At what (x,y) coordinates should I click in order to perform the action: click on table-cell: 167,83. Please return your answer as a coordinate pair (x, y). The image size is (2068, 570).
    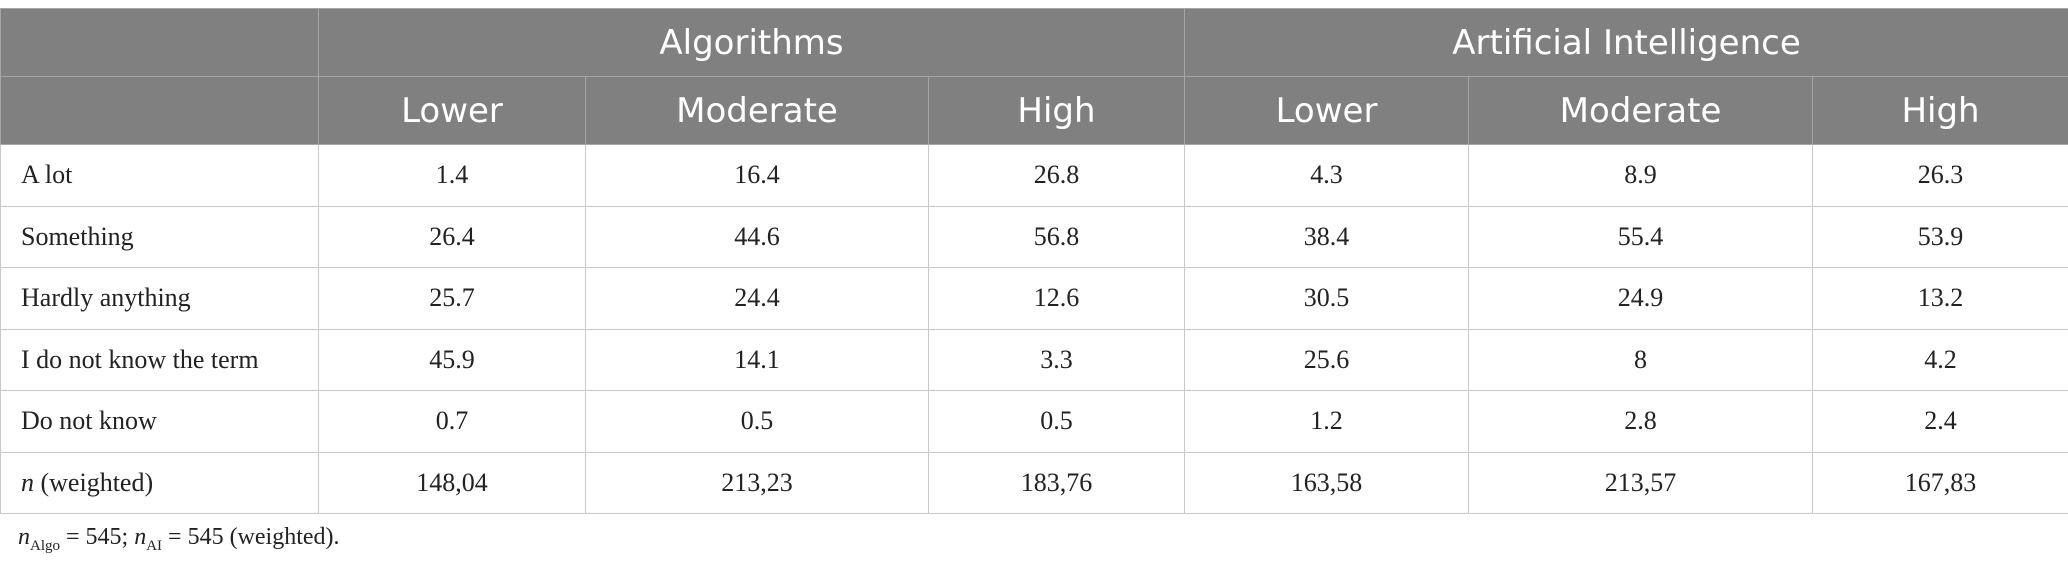
    Looking at the image, I should click on (1940, 482).